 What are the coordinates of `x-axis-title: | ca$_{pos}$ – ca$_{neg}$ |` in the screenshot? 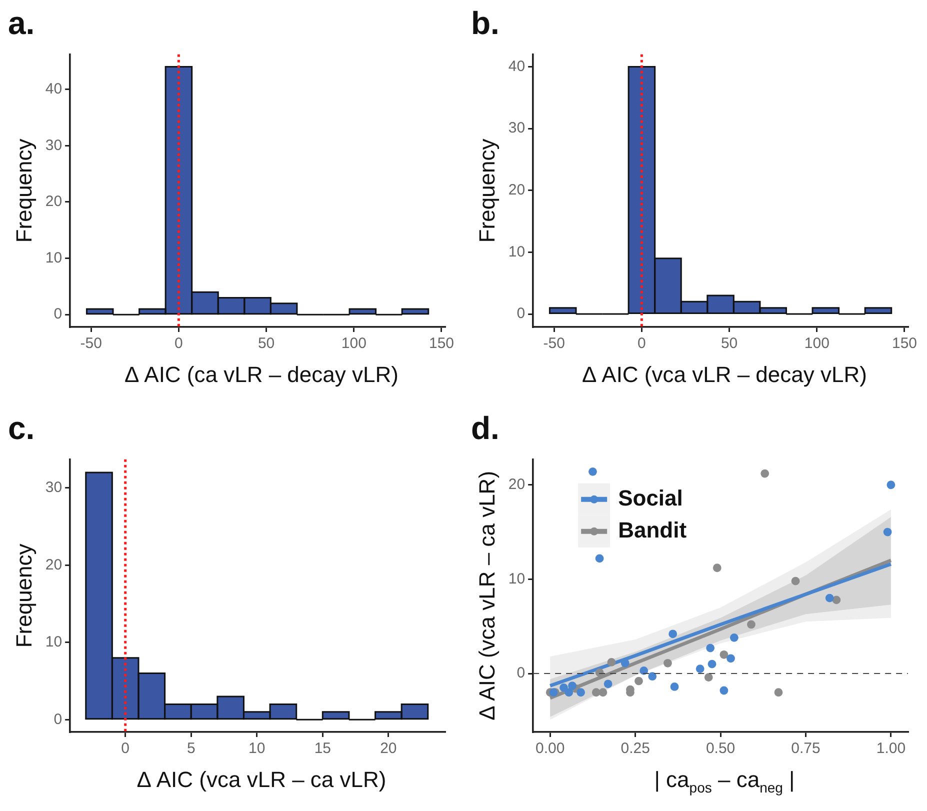 It's located at (724, 781).